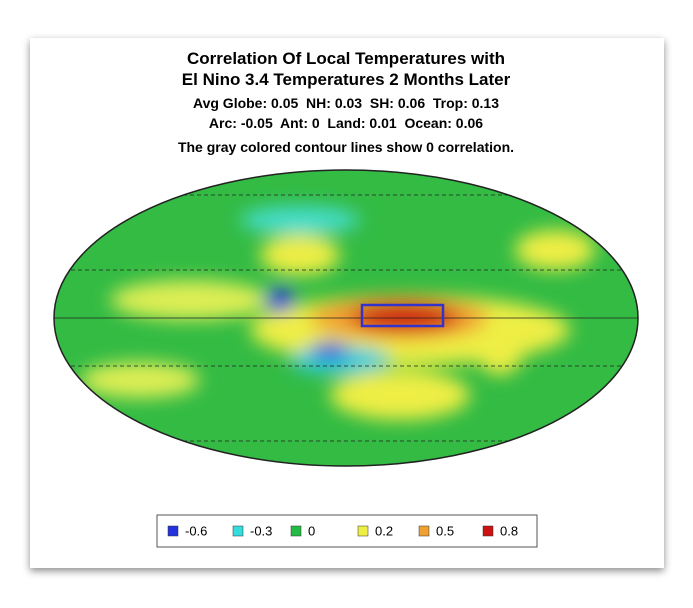 Image resolution: width=693 pixels, height=608 pixels. Describe the element at coordinates (402, 315) in the screenshot. I see `nino34-box` at that location.